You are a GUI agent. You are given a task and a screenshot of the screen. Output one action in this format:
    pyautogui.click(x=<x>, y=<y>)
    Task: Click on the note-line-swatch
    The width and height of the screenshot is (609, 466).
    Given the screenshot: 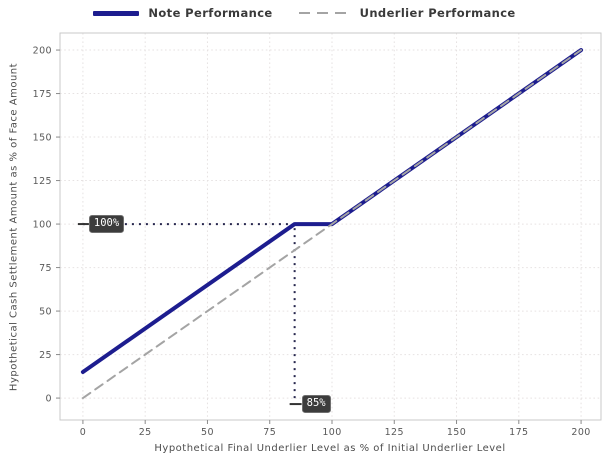 What is the action you would take?
    pyautogui.click(x=116, y=13)
    